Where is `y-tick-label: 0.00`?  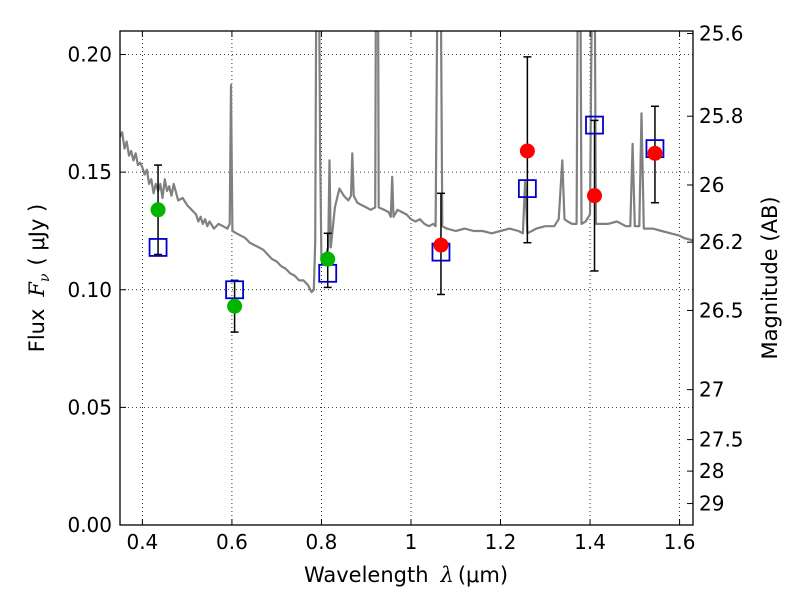
y-tick-label: 0.00 is located at coordinates (89, 525).